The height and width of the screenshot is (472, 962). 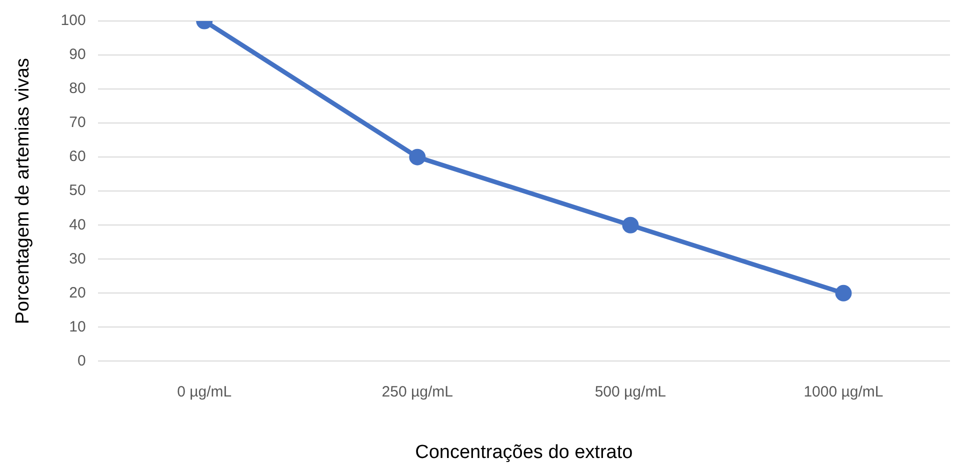 What do you see at coordinates (524, 452) in the screenshot?
I see `x-axis-title: Concentrações do extrato` at bounding box center [524, 452].